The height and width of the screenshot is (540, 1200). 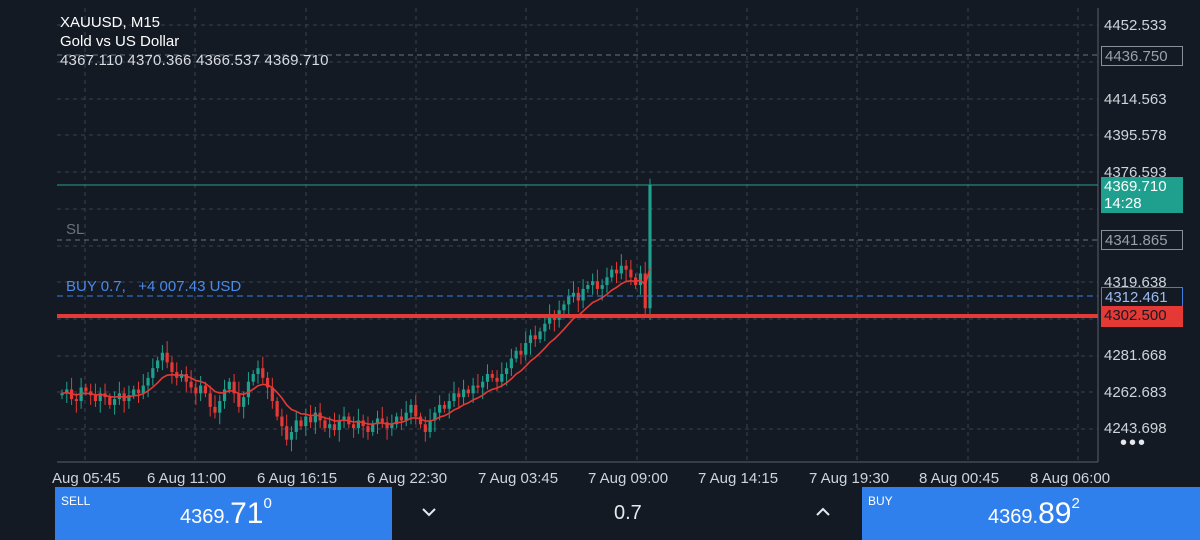 What do you see at coordinates (1134, 443) in the screenshot?
I see `more-options-icon: •••` at bounding box center [1134, 443].